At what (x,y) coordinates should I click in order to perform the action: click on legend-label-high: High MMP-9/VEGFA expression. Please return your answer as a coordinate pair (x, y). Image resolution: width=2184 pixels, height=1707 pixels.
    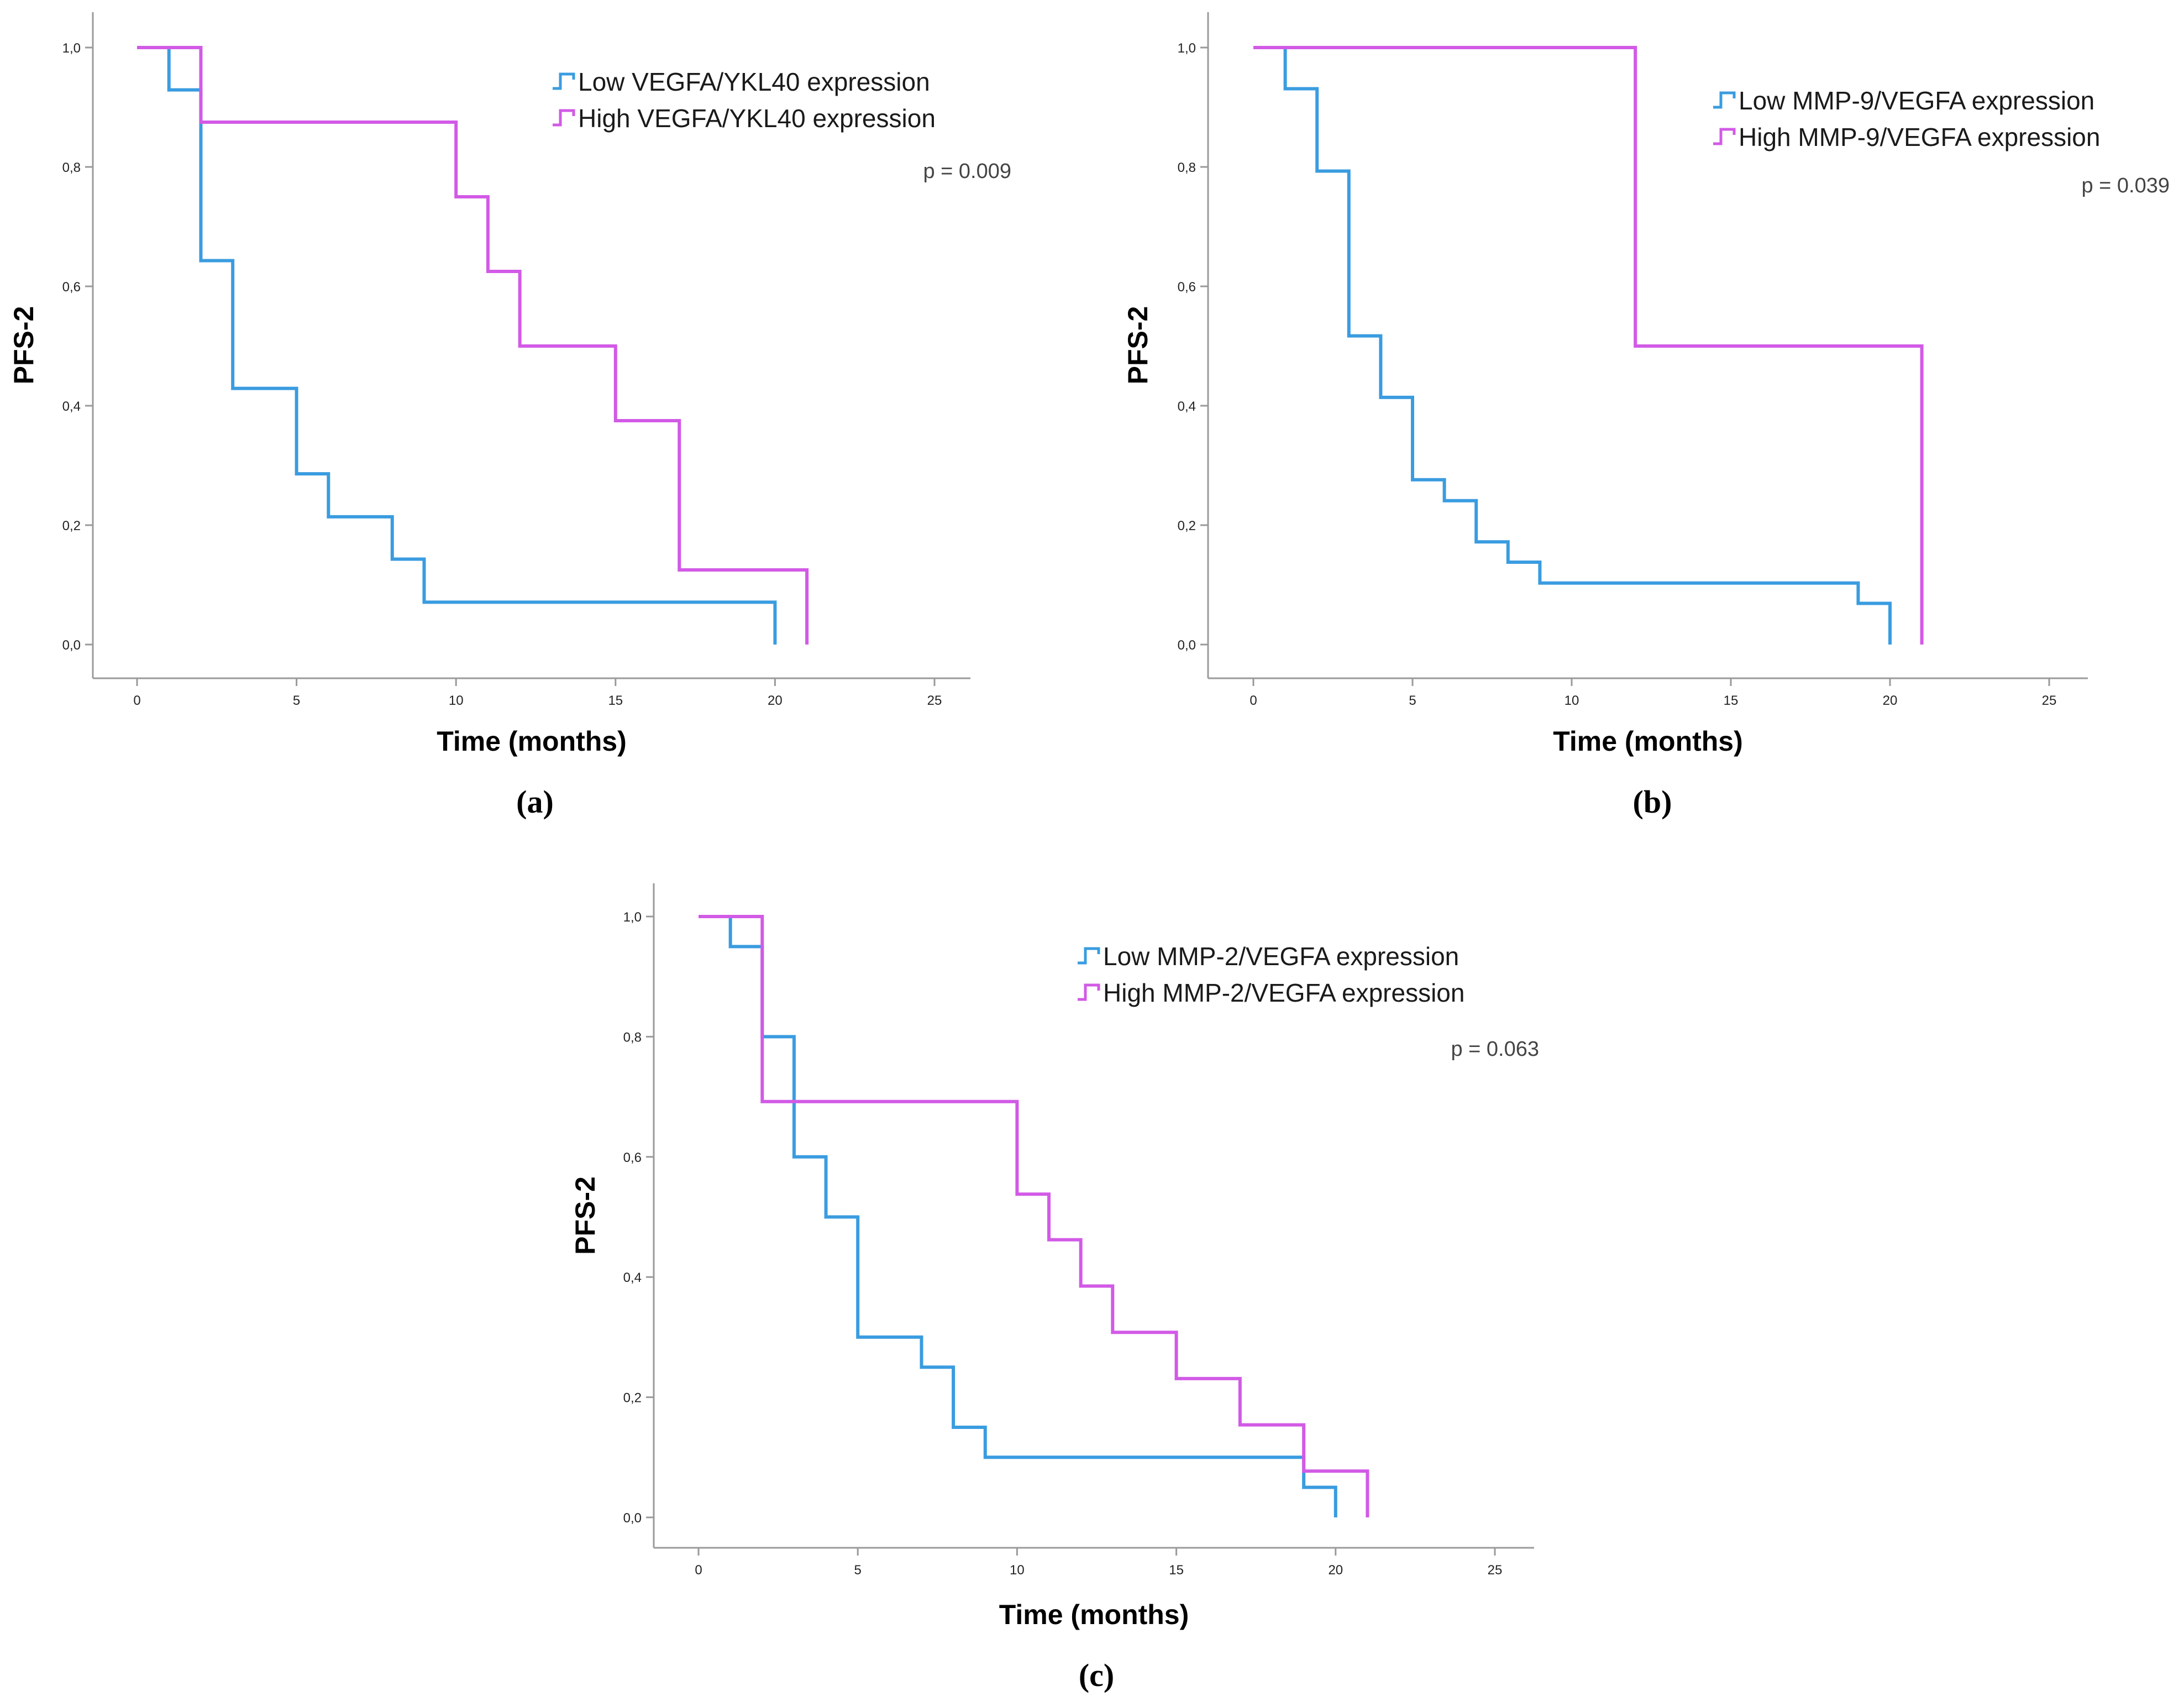
    Looking at the image, I should click on (1920, 137).